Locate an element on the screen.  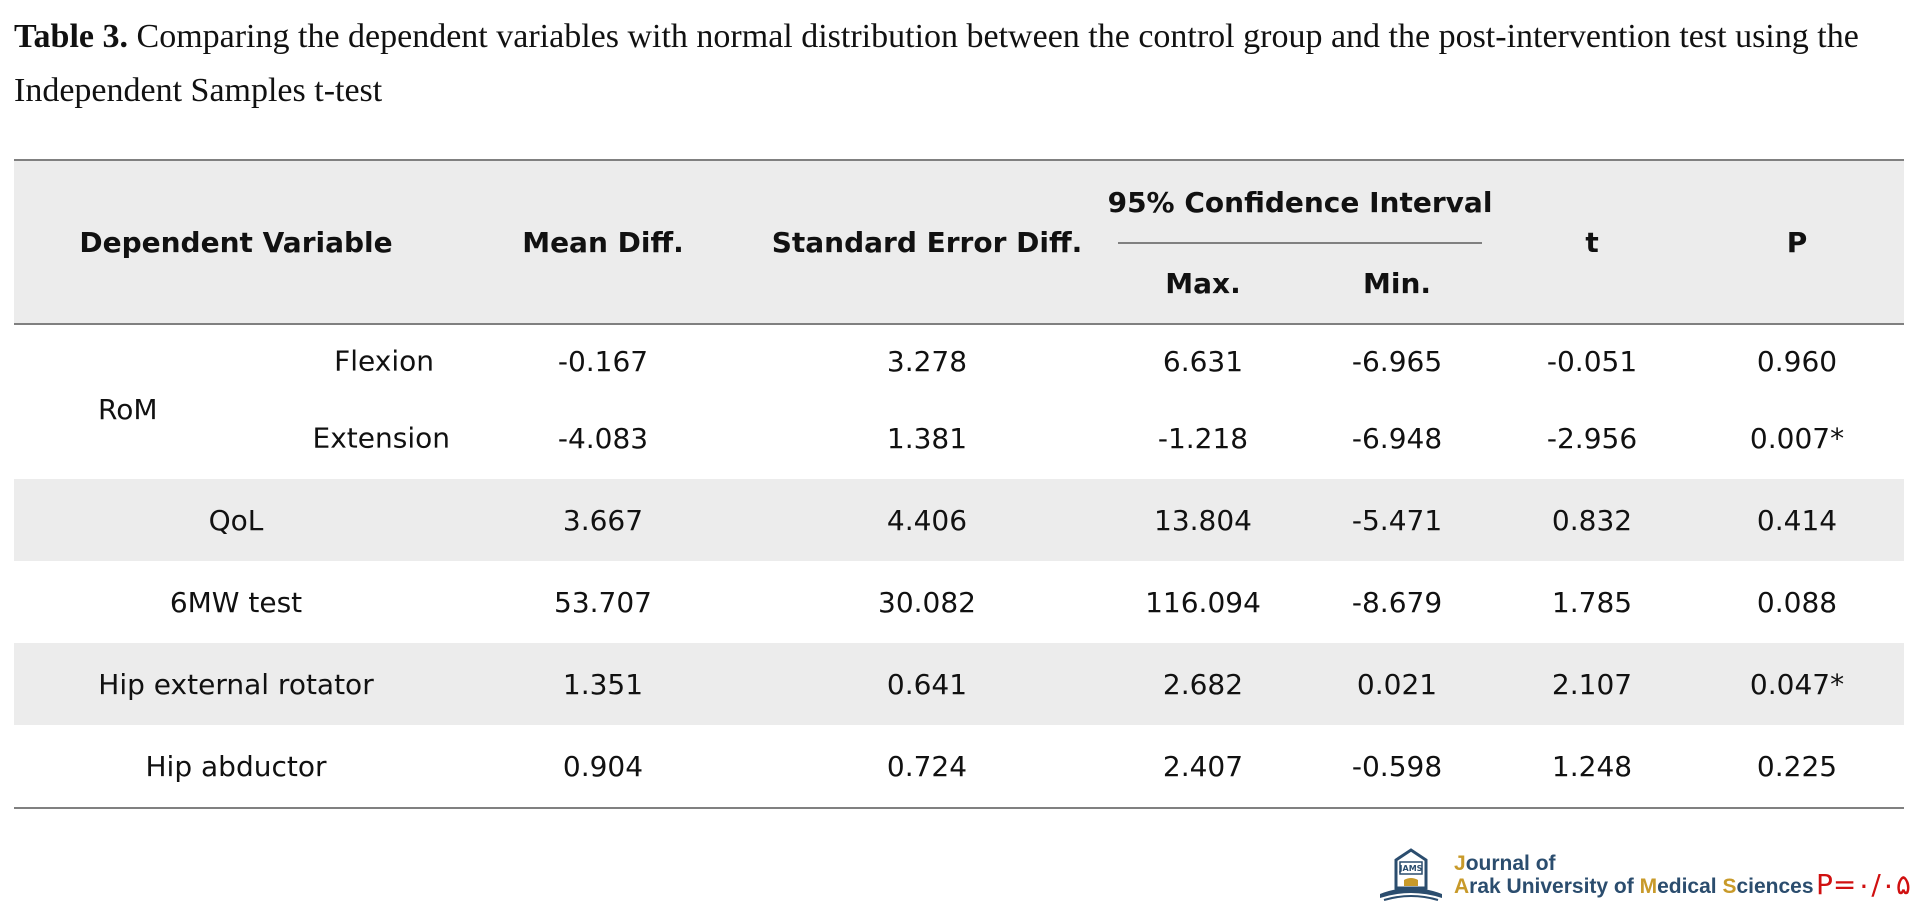
cell-ci-max: 13.804 is located at coordinates (1203, 520).